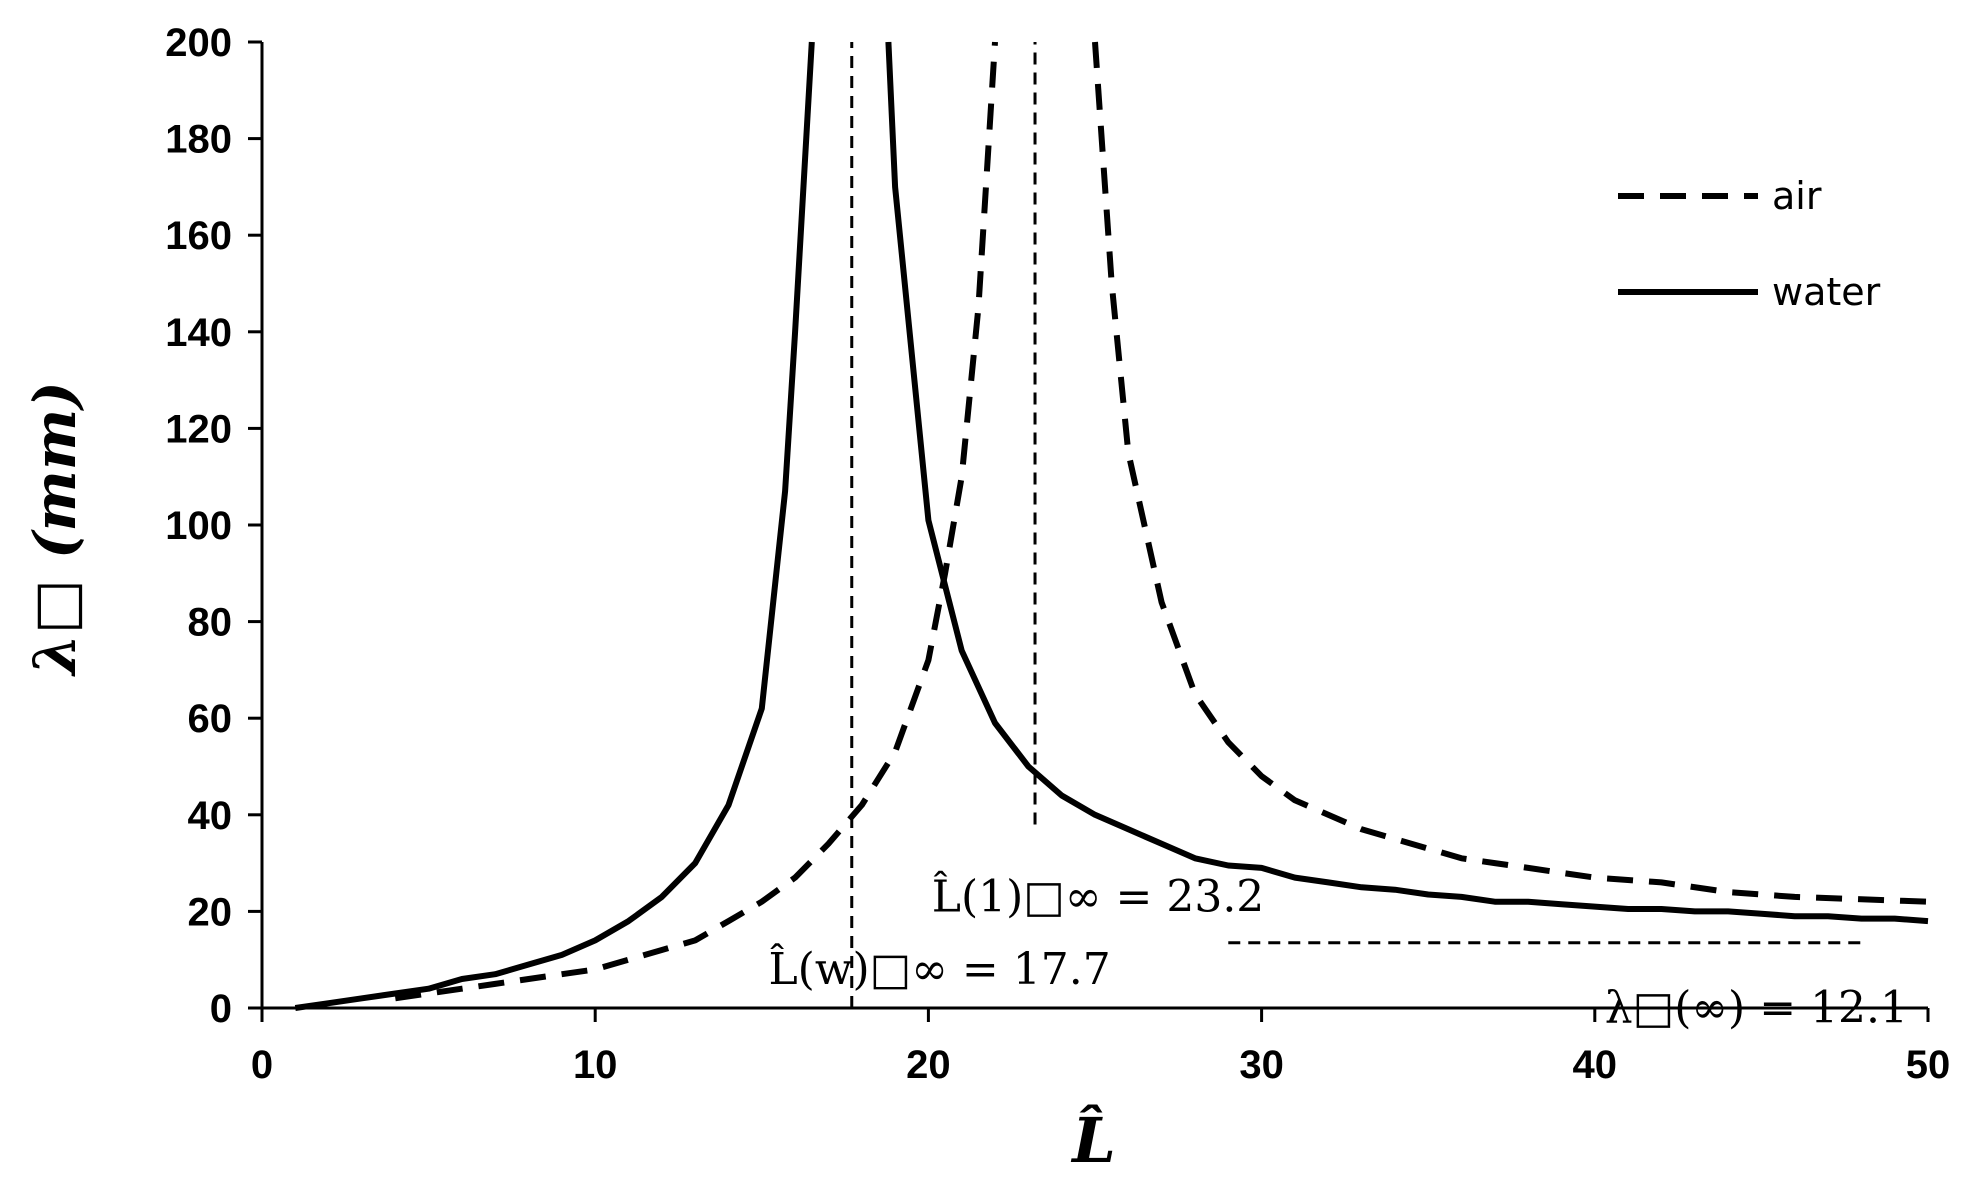  I want to click on y-tick-labels: 0 20 40 60 80 100 120 140 160 180 200, so click(213, 526).